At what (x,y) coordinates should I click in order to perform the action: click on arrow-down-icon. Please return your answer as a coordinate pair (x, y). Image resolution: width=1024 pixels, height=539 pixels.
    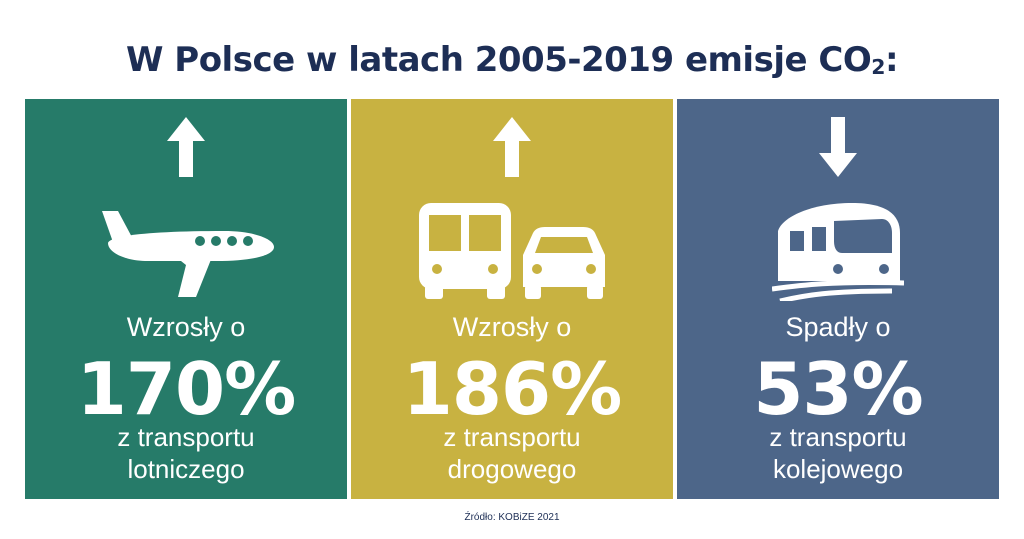
    Looking at the image, I should click on (838, 147).